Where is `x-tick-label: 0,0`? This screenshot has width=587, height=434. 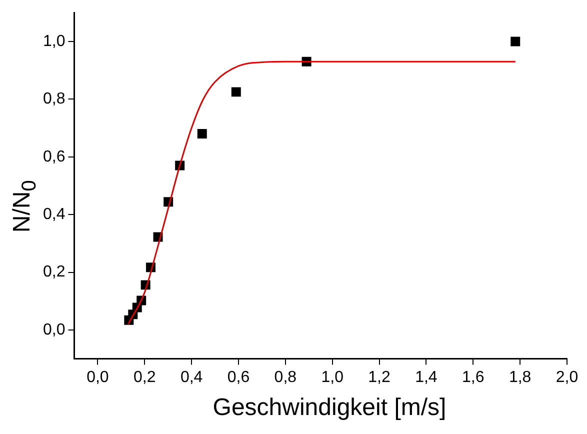
x-tick-label: 0,0 is located at coordinates (97, 377).